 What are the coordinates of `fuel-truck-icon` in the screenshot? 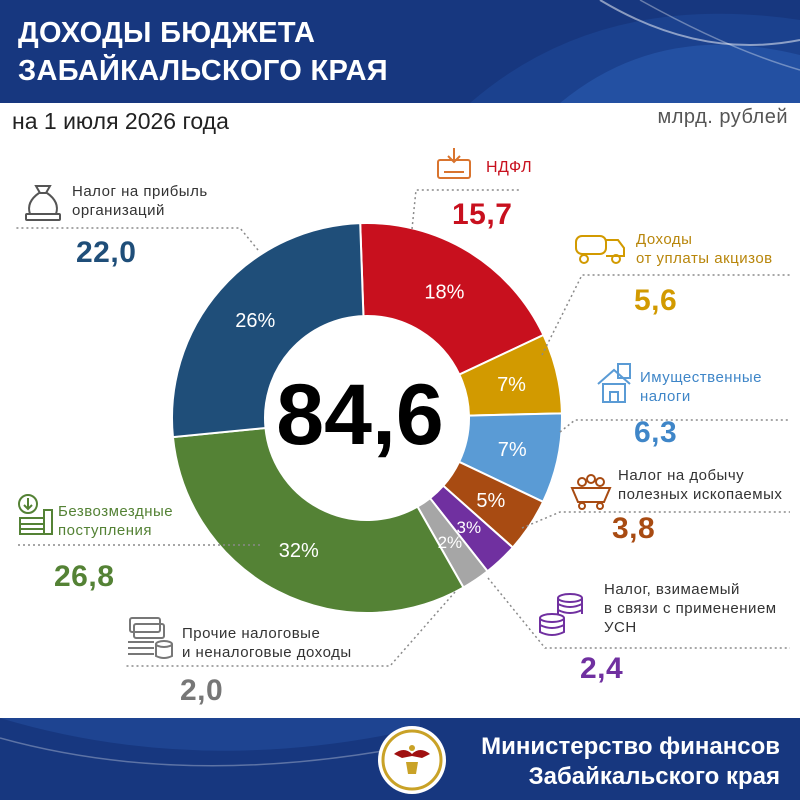 It's located at (600, 249).